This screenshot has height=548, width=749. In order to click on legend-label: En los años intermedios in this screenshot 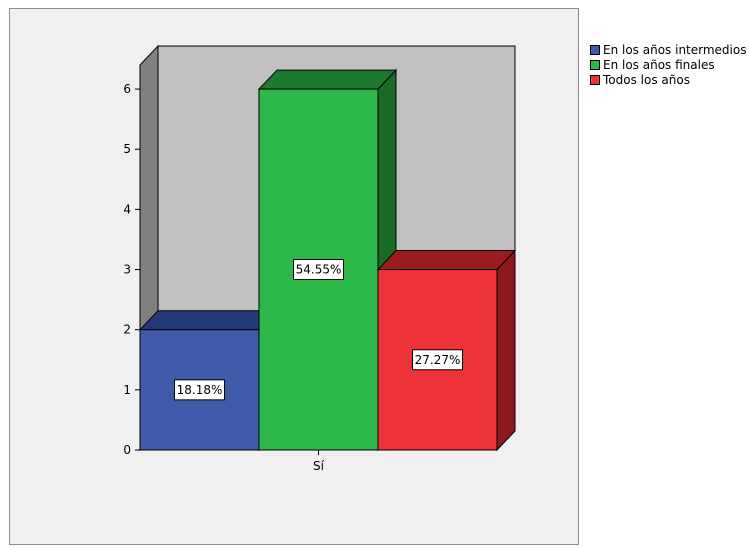, I will do `click(675, 49)`.